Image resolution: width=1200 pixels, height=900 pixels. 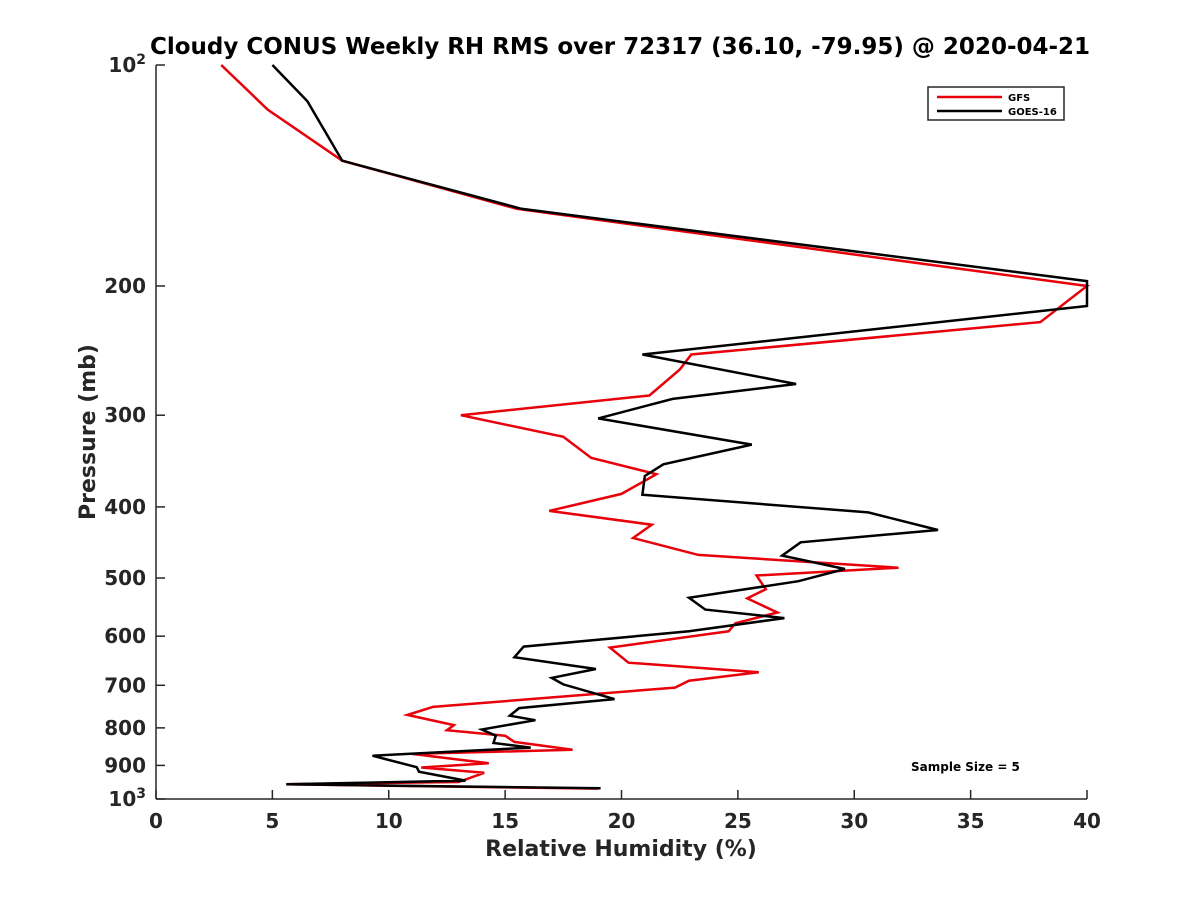 I want to click on y-tick-label: 10³, so click(x=127, y=798).